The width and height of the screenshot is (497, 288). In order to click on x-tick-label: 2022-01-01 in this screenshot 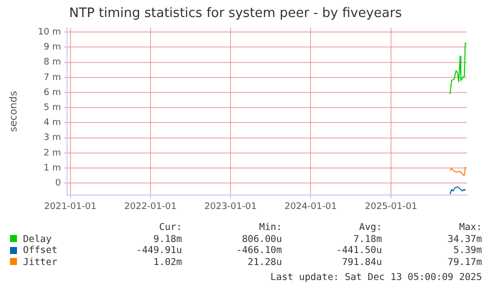, I will do `click(150, 207)`.